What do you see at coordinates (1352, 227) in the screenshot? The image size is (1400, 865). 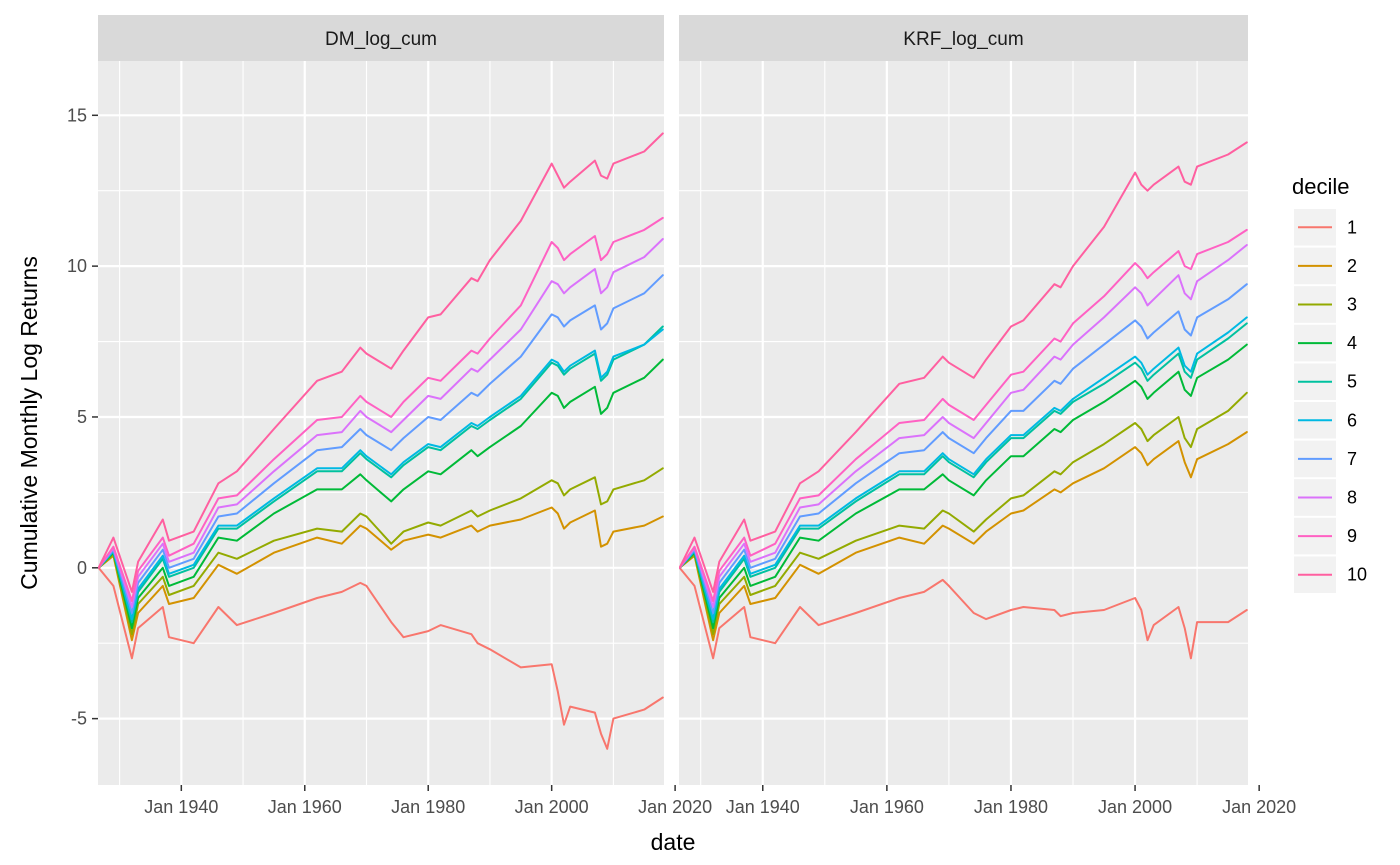 I see `legend-label: 1` at bounding box center [1352, 227].